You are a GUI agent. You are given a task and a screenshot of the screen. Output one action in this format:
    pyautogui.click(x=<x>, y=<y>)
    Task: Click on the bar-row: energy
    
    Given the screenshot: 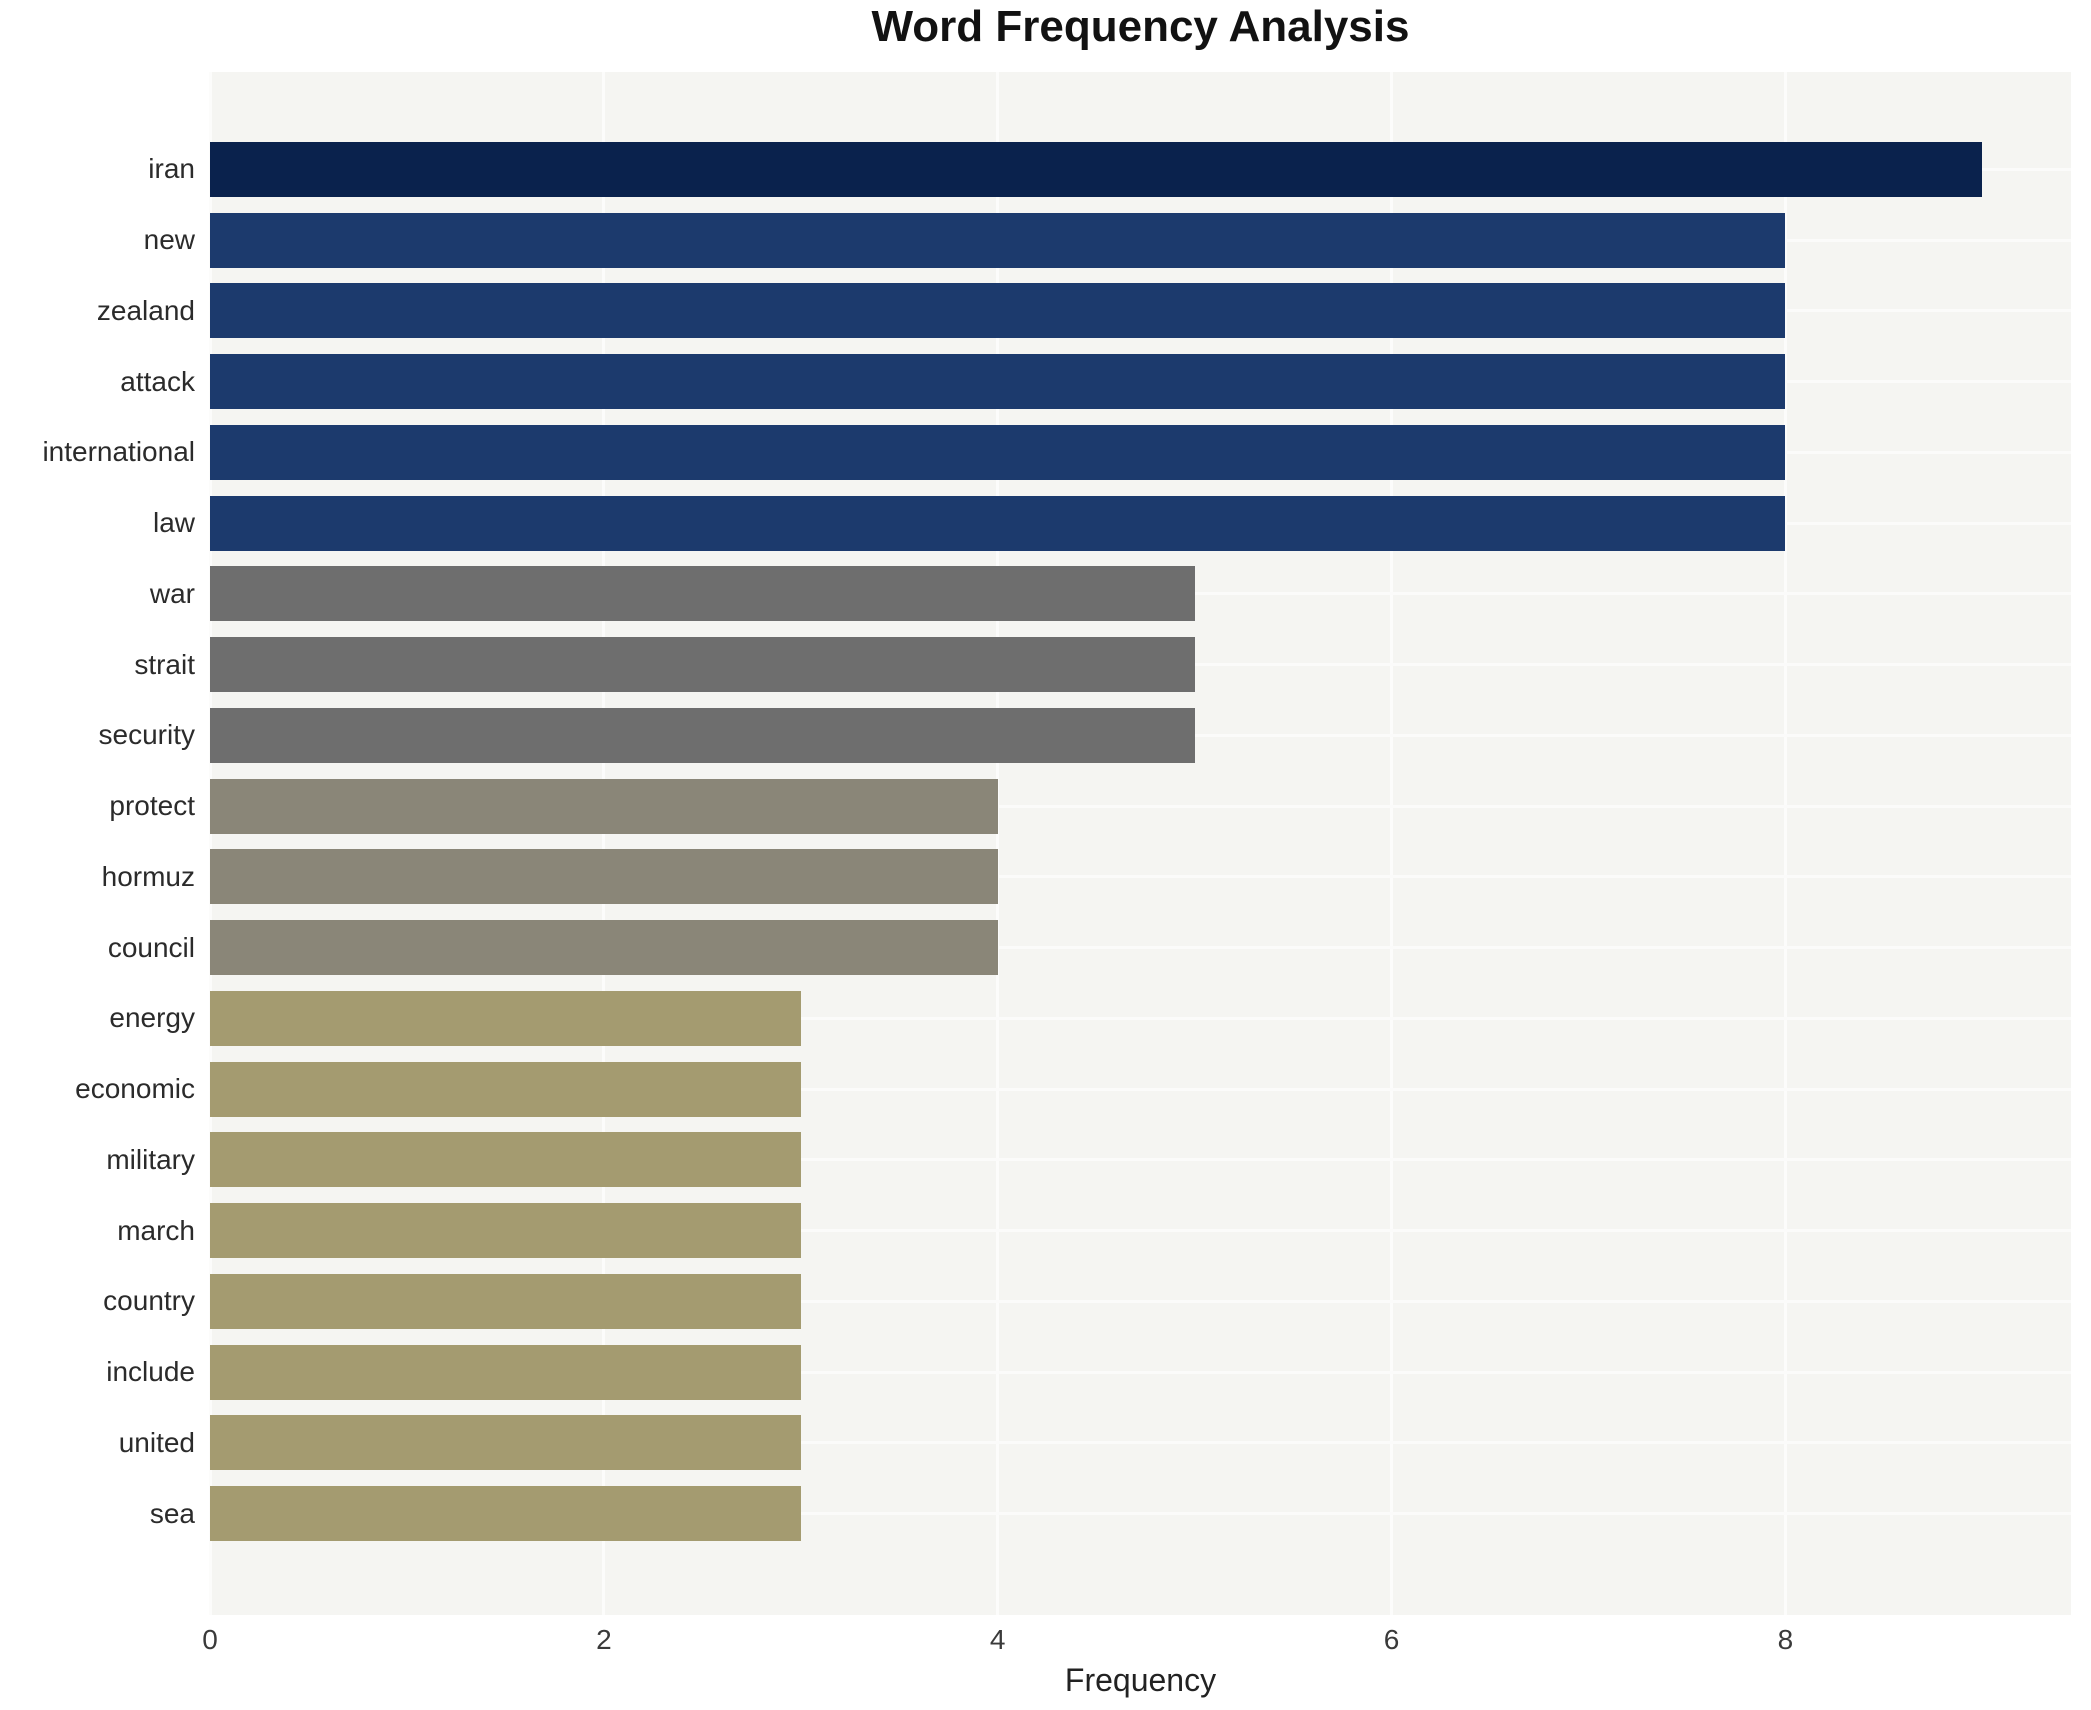 What is the action you would take?
    pyautogui.click(x=1045, y=1018)
    